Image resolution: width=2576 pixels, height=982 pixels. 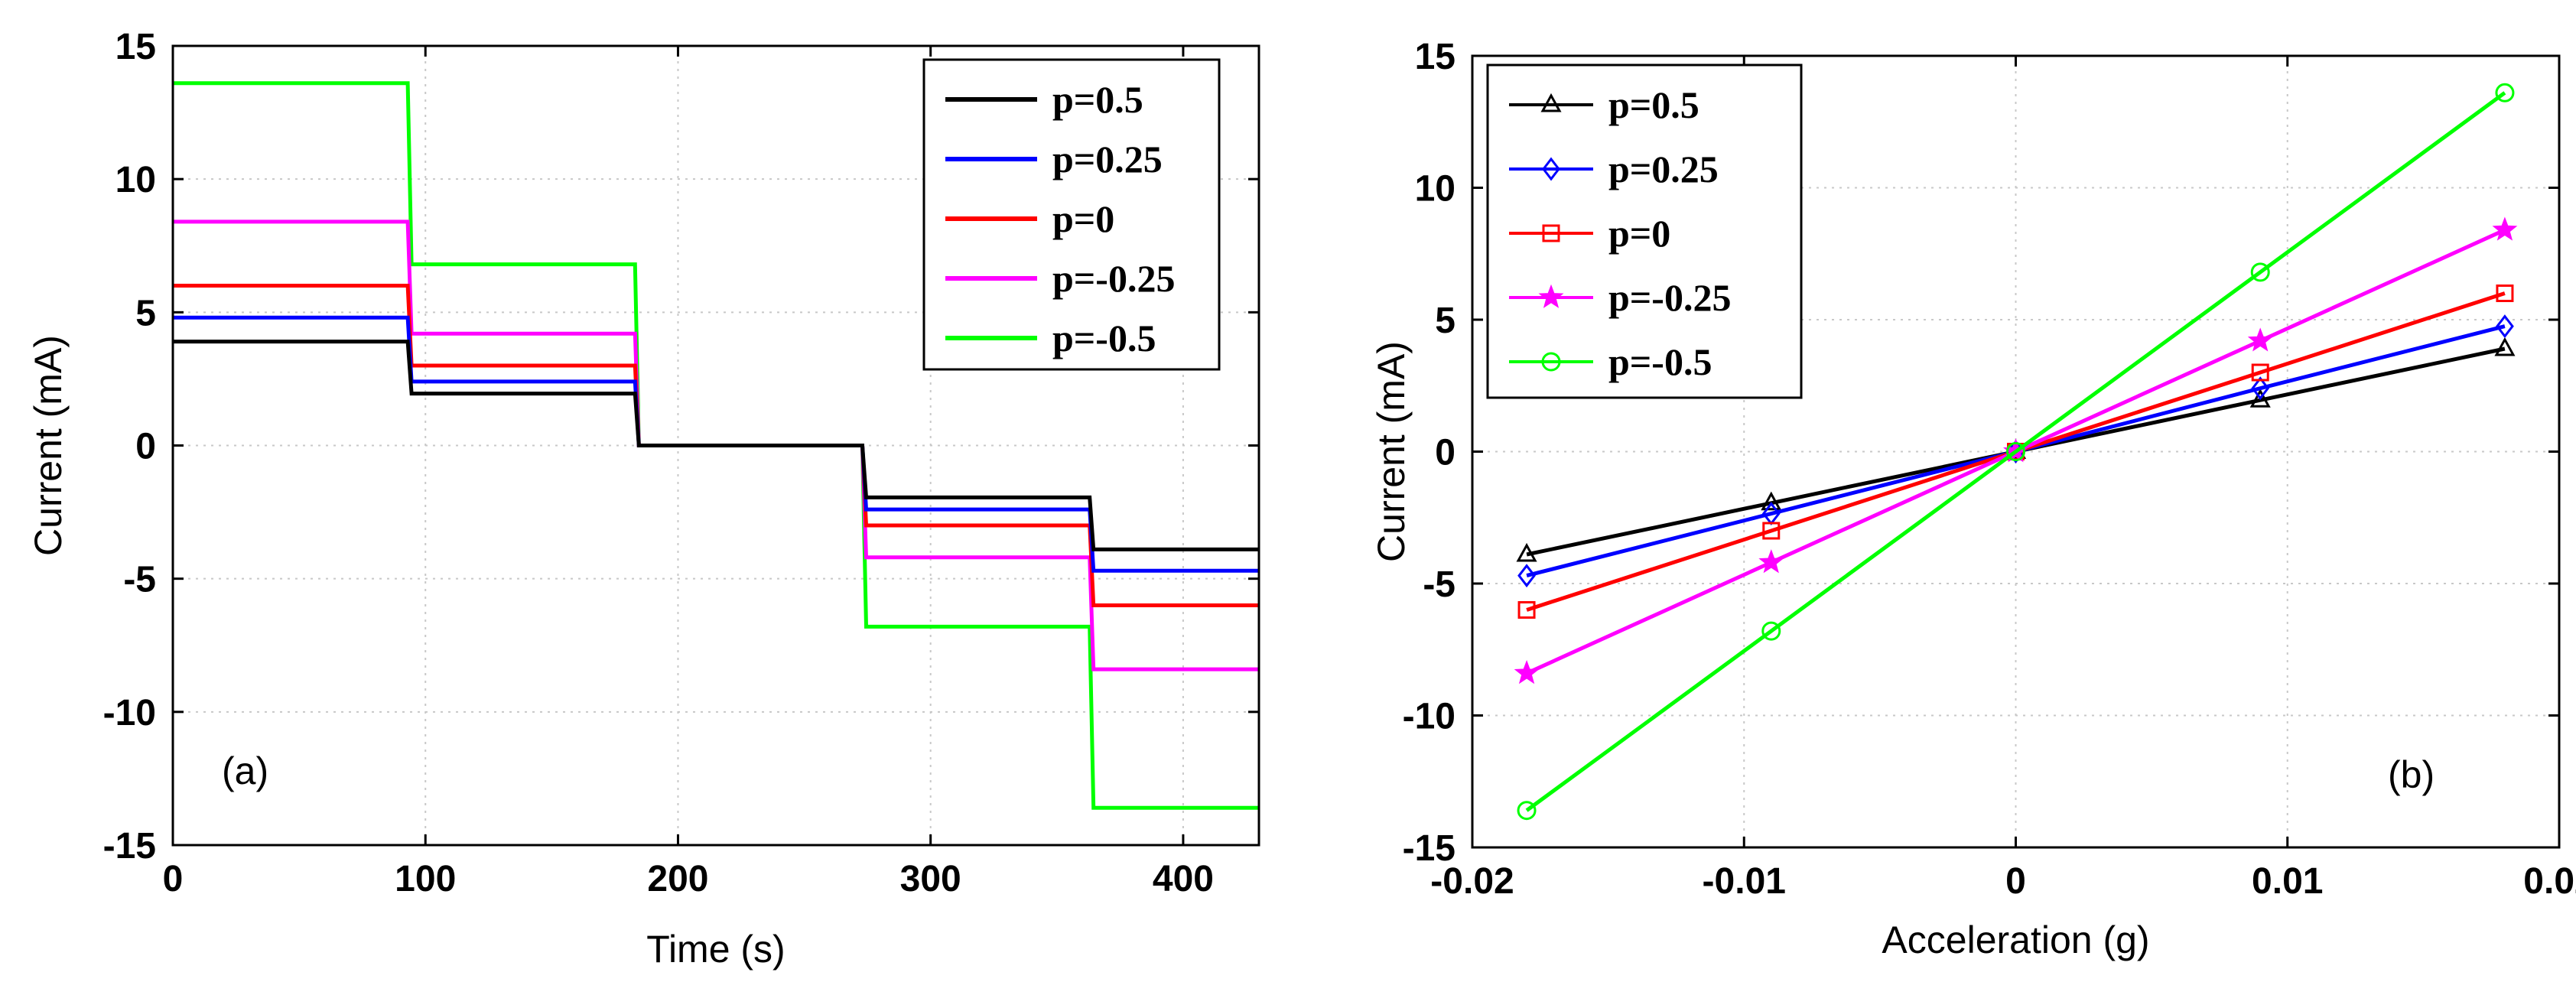 What do you see at coordinates (2411, 775) in the screenshot?
I see `panel-label: (b)` at bounding box center [2411, 775].